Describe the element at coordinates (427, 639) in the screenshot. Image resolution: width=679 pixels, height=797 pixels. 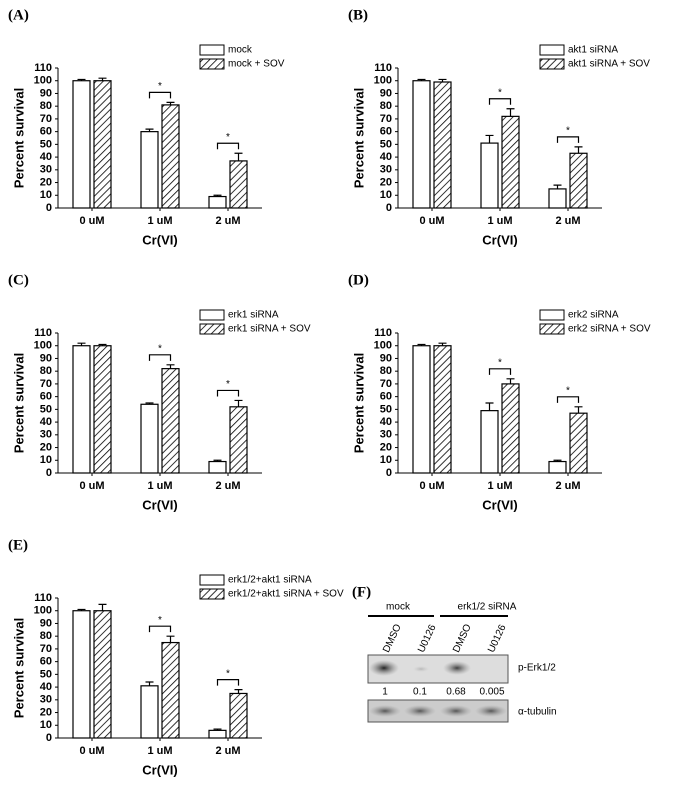
I see `lane-label: U0126` at that location.